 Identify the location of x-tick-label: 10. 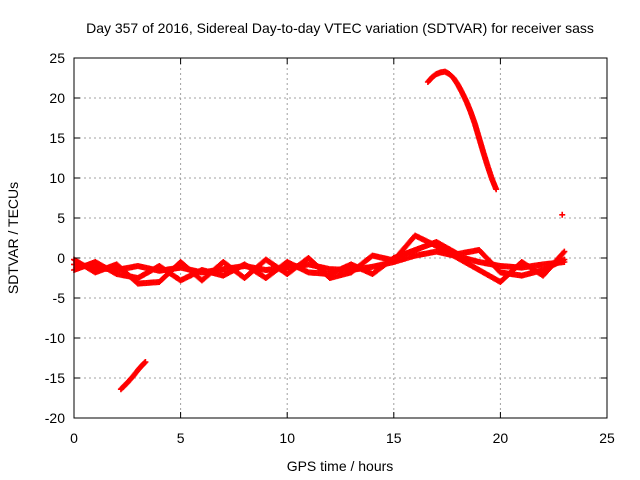
(287, 438).